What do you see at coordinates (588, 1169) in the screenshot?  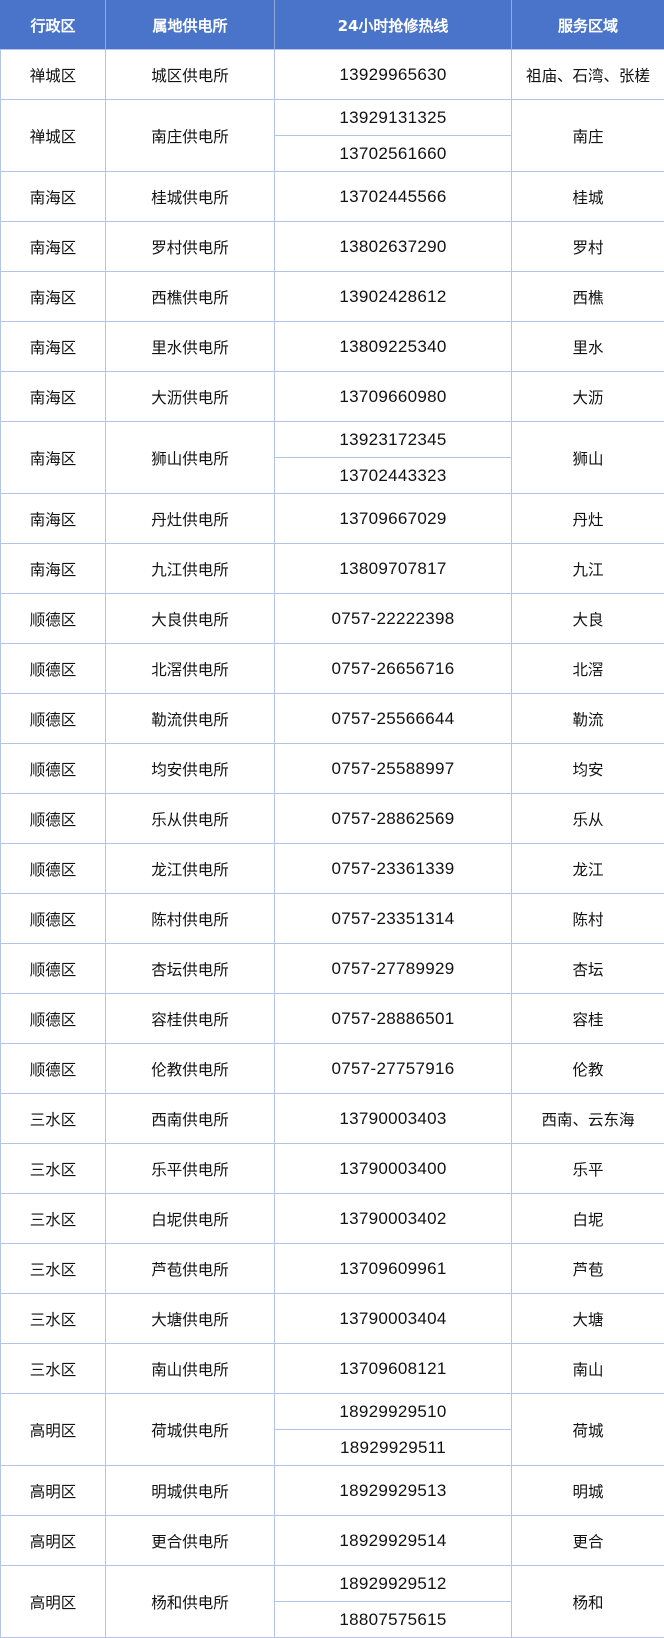 I see `area-cell: 乐平` at bounding box center [588, 1169].